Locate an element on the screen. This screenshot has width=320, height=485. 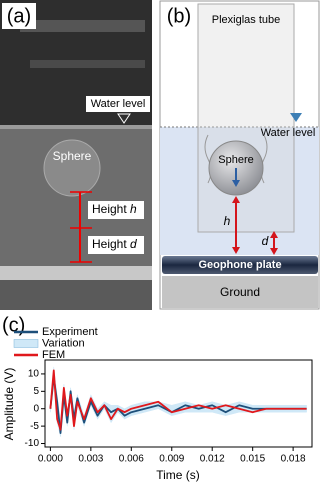
x-tick-label: 0.000 is located at coordinates (50, 459).